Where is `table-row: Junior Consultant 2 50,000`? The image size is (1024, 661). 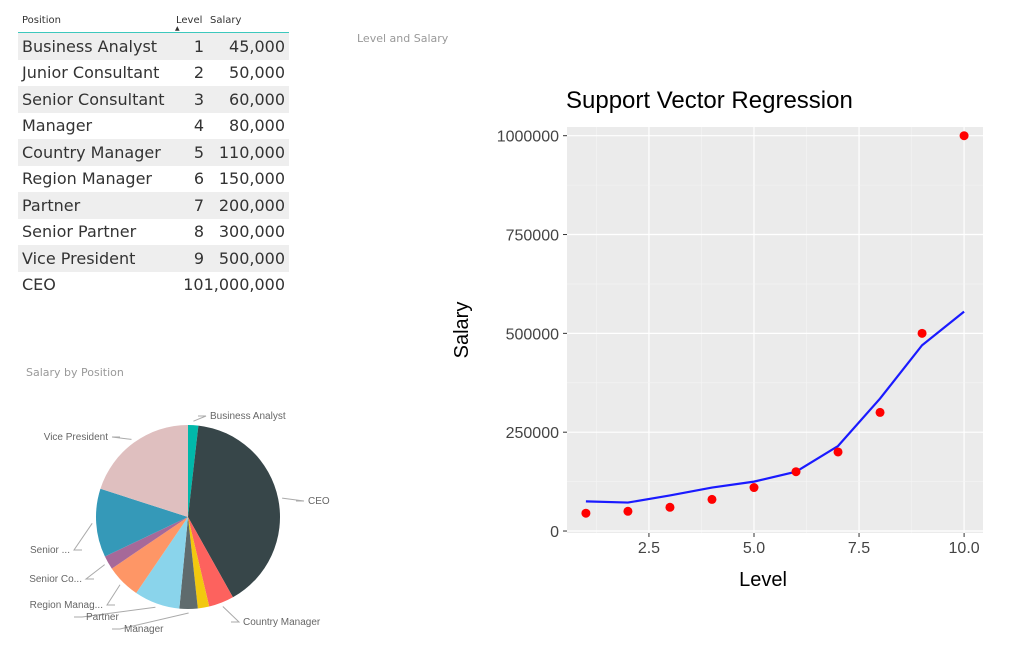 table-row: Junior Consultant 2 50,000 is located at coordinates (153, 73).